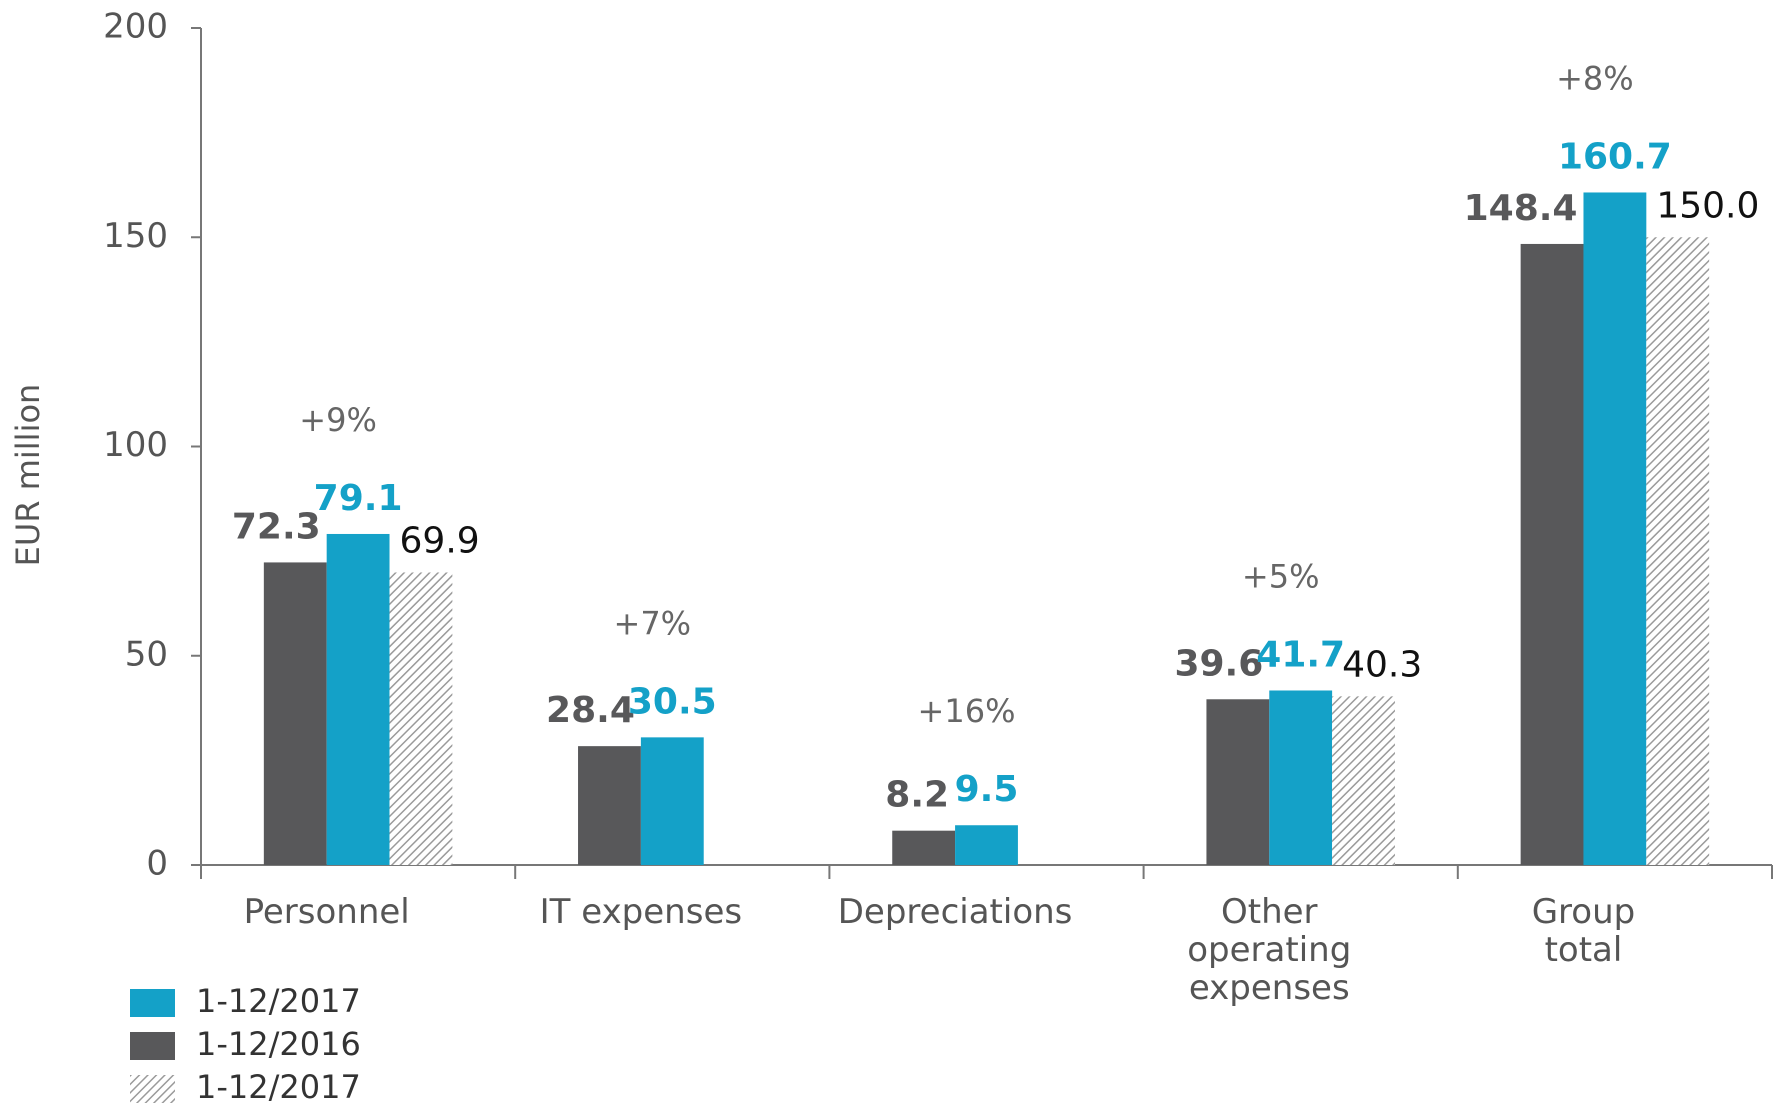 The height and width of the screenshot is (1104, 1775). What do you see at coordinates (1583, 931) in the screenshot?
I see `x-tick-label: Group total` at bounding box center [1583, 931].